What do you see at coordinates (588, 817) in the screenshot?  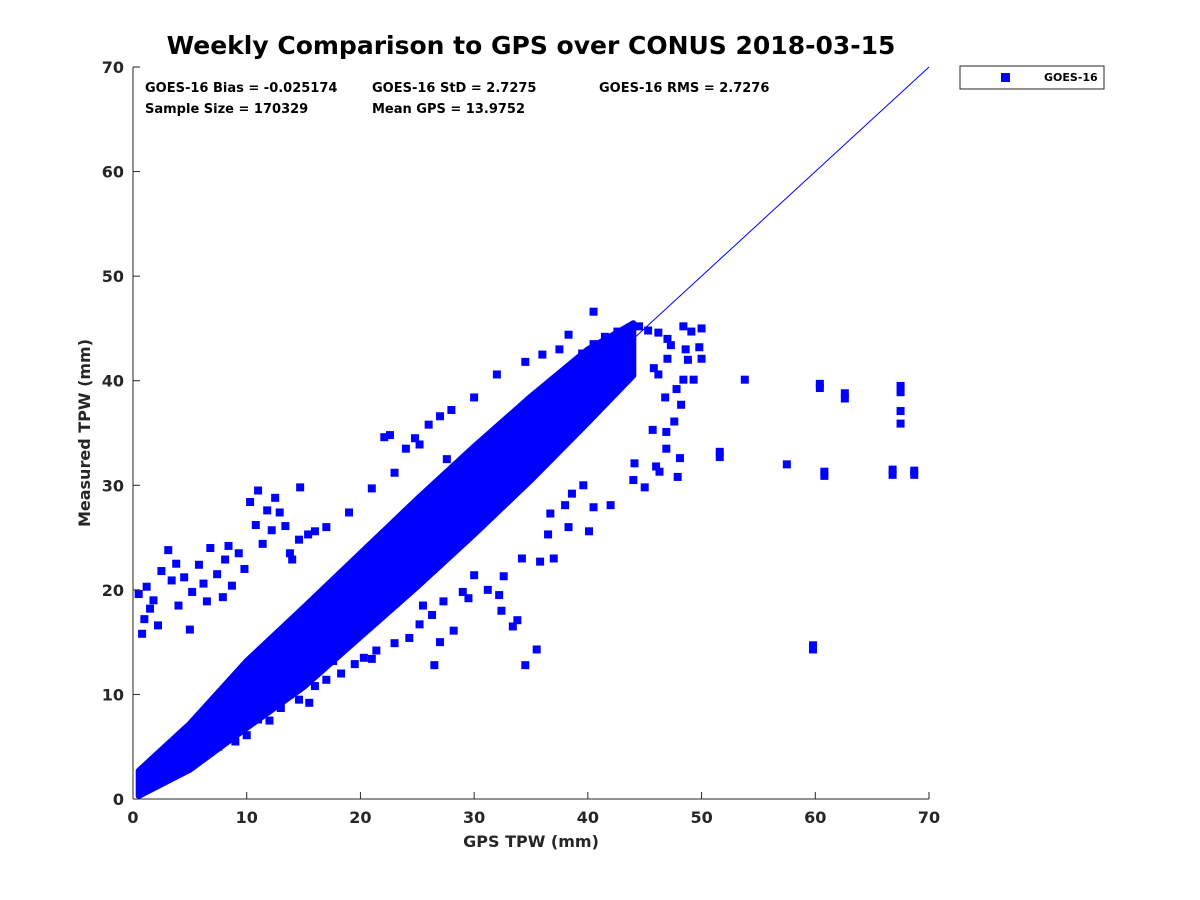 I see `x-tick-label: 40` at bounding box center [588, 817].